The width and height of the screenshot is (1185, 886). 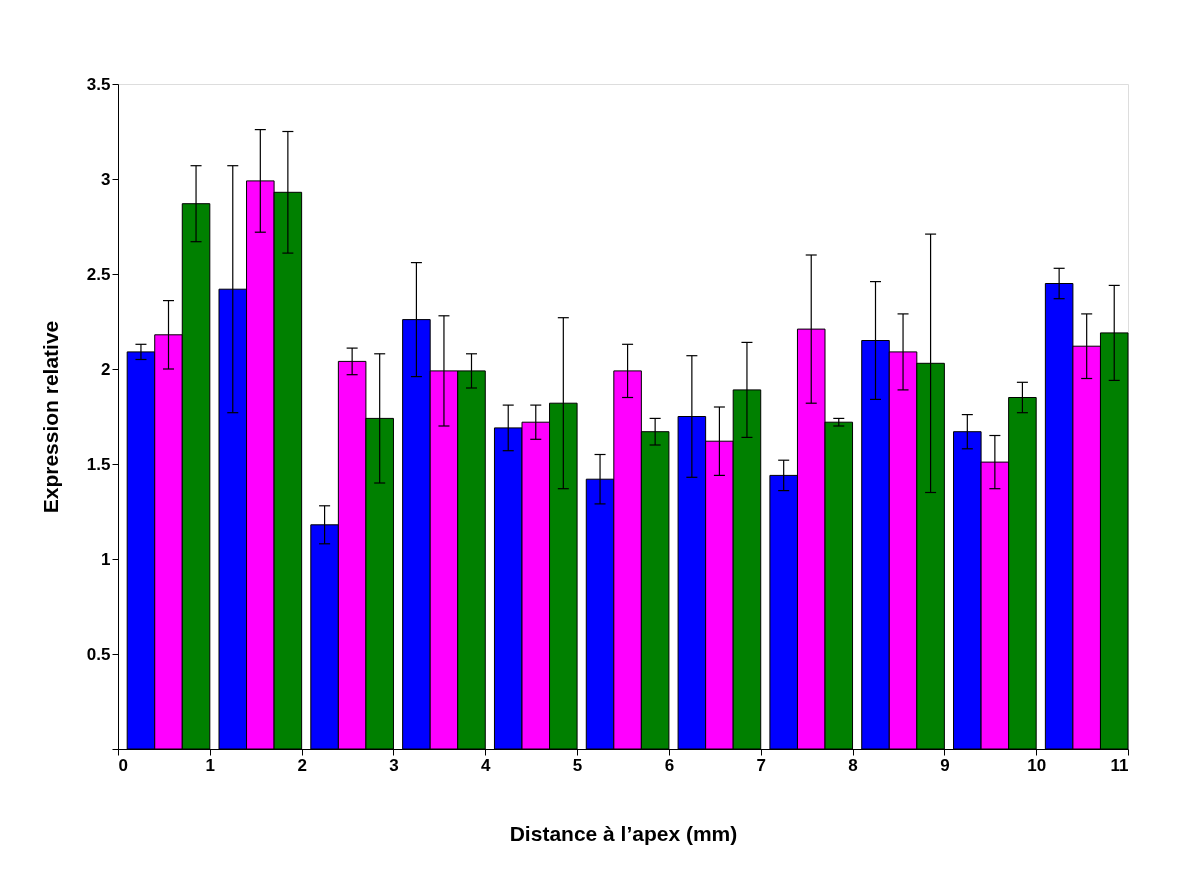 What do you see at coordinates (123, 765) in the screenshot?
I see `x-tick-label: 0` at bounding box center [123, 765].